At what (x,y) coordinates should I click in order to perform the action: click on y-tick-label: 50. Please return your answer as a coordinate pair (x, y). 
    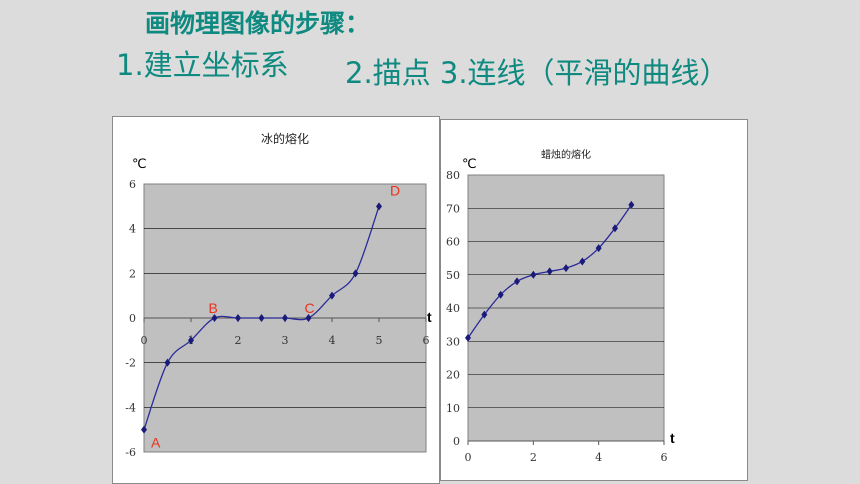
    Looking at the image, I should click on (453, 275).